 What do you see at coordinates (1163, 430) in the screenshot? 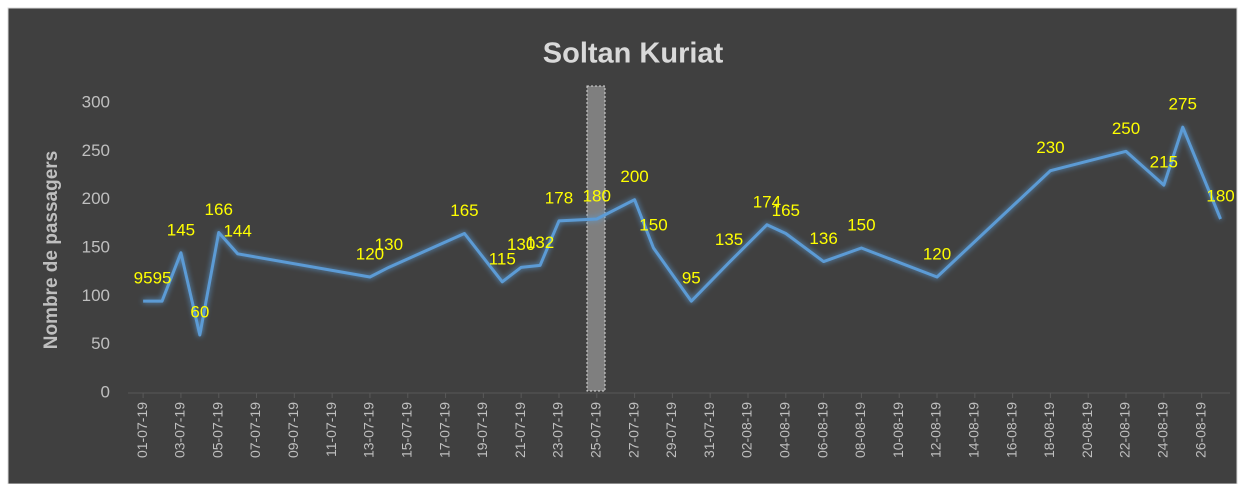
I see `x-tick-label: 24-08-19` at bounding box center [1163, 430].